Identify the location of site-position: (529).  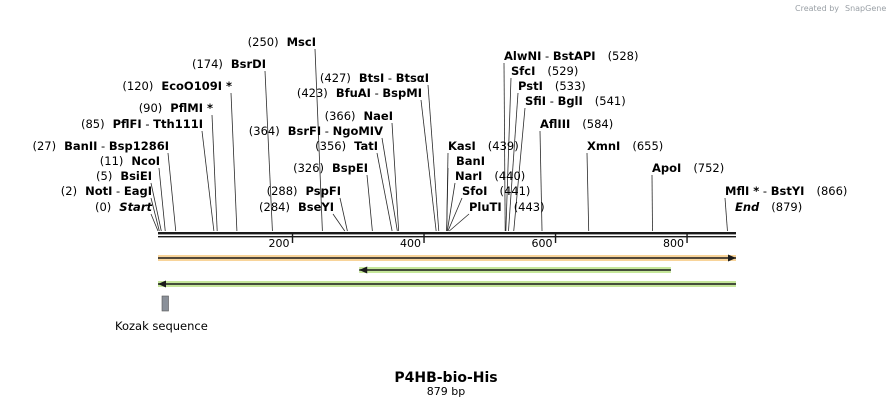
(562, 71).